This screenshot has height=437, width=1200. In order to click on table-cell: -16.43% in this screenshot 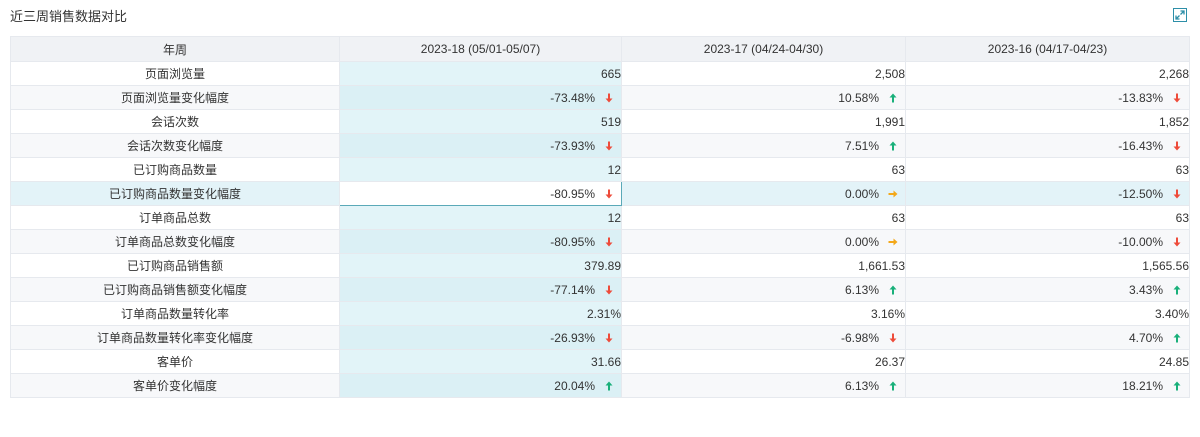, I will do `click(1047, 145)`.